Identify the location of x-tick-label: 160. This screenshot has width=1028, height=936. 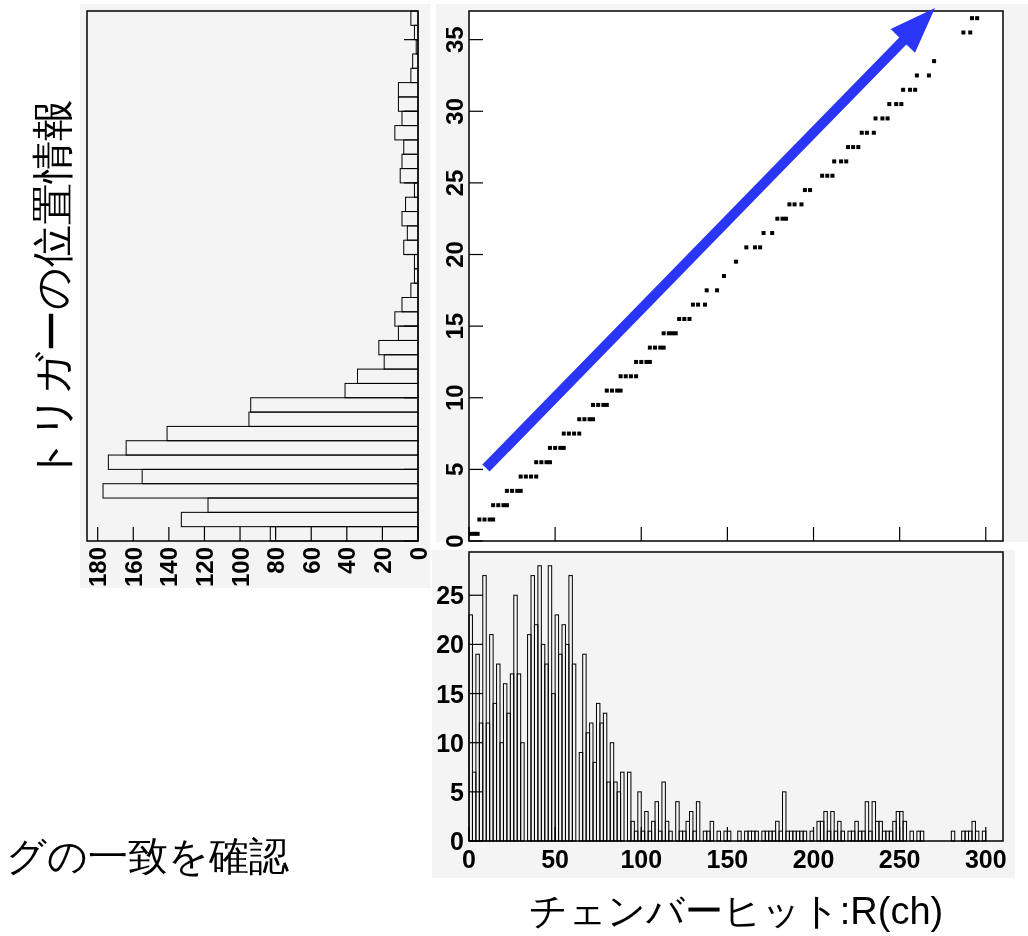
(133, 567).